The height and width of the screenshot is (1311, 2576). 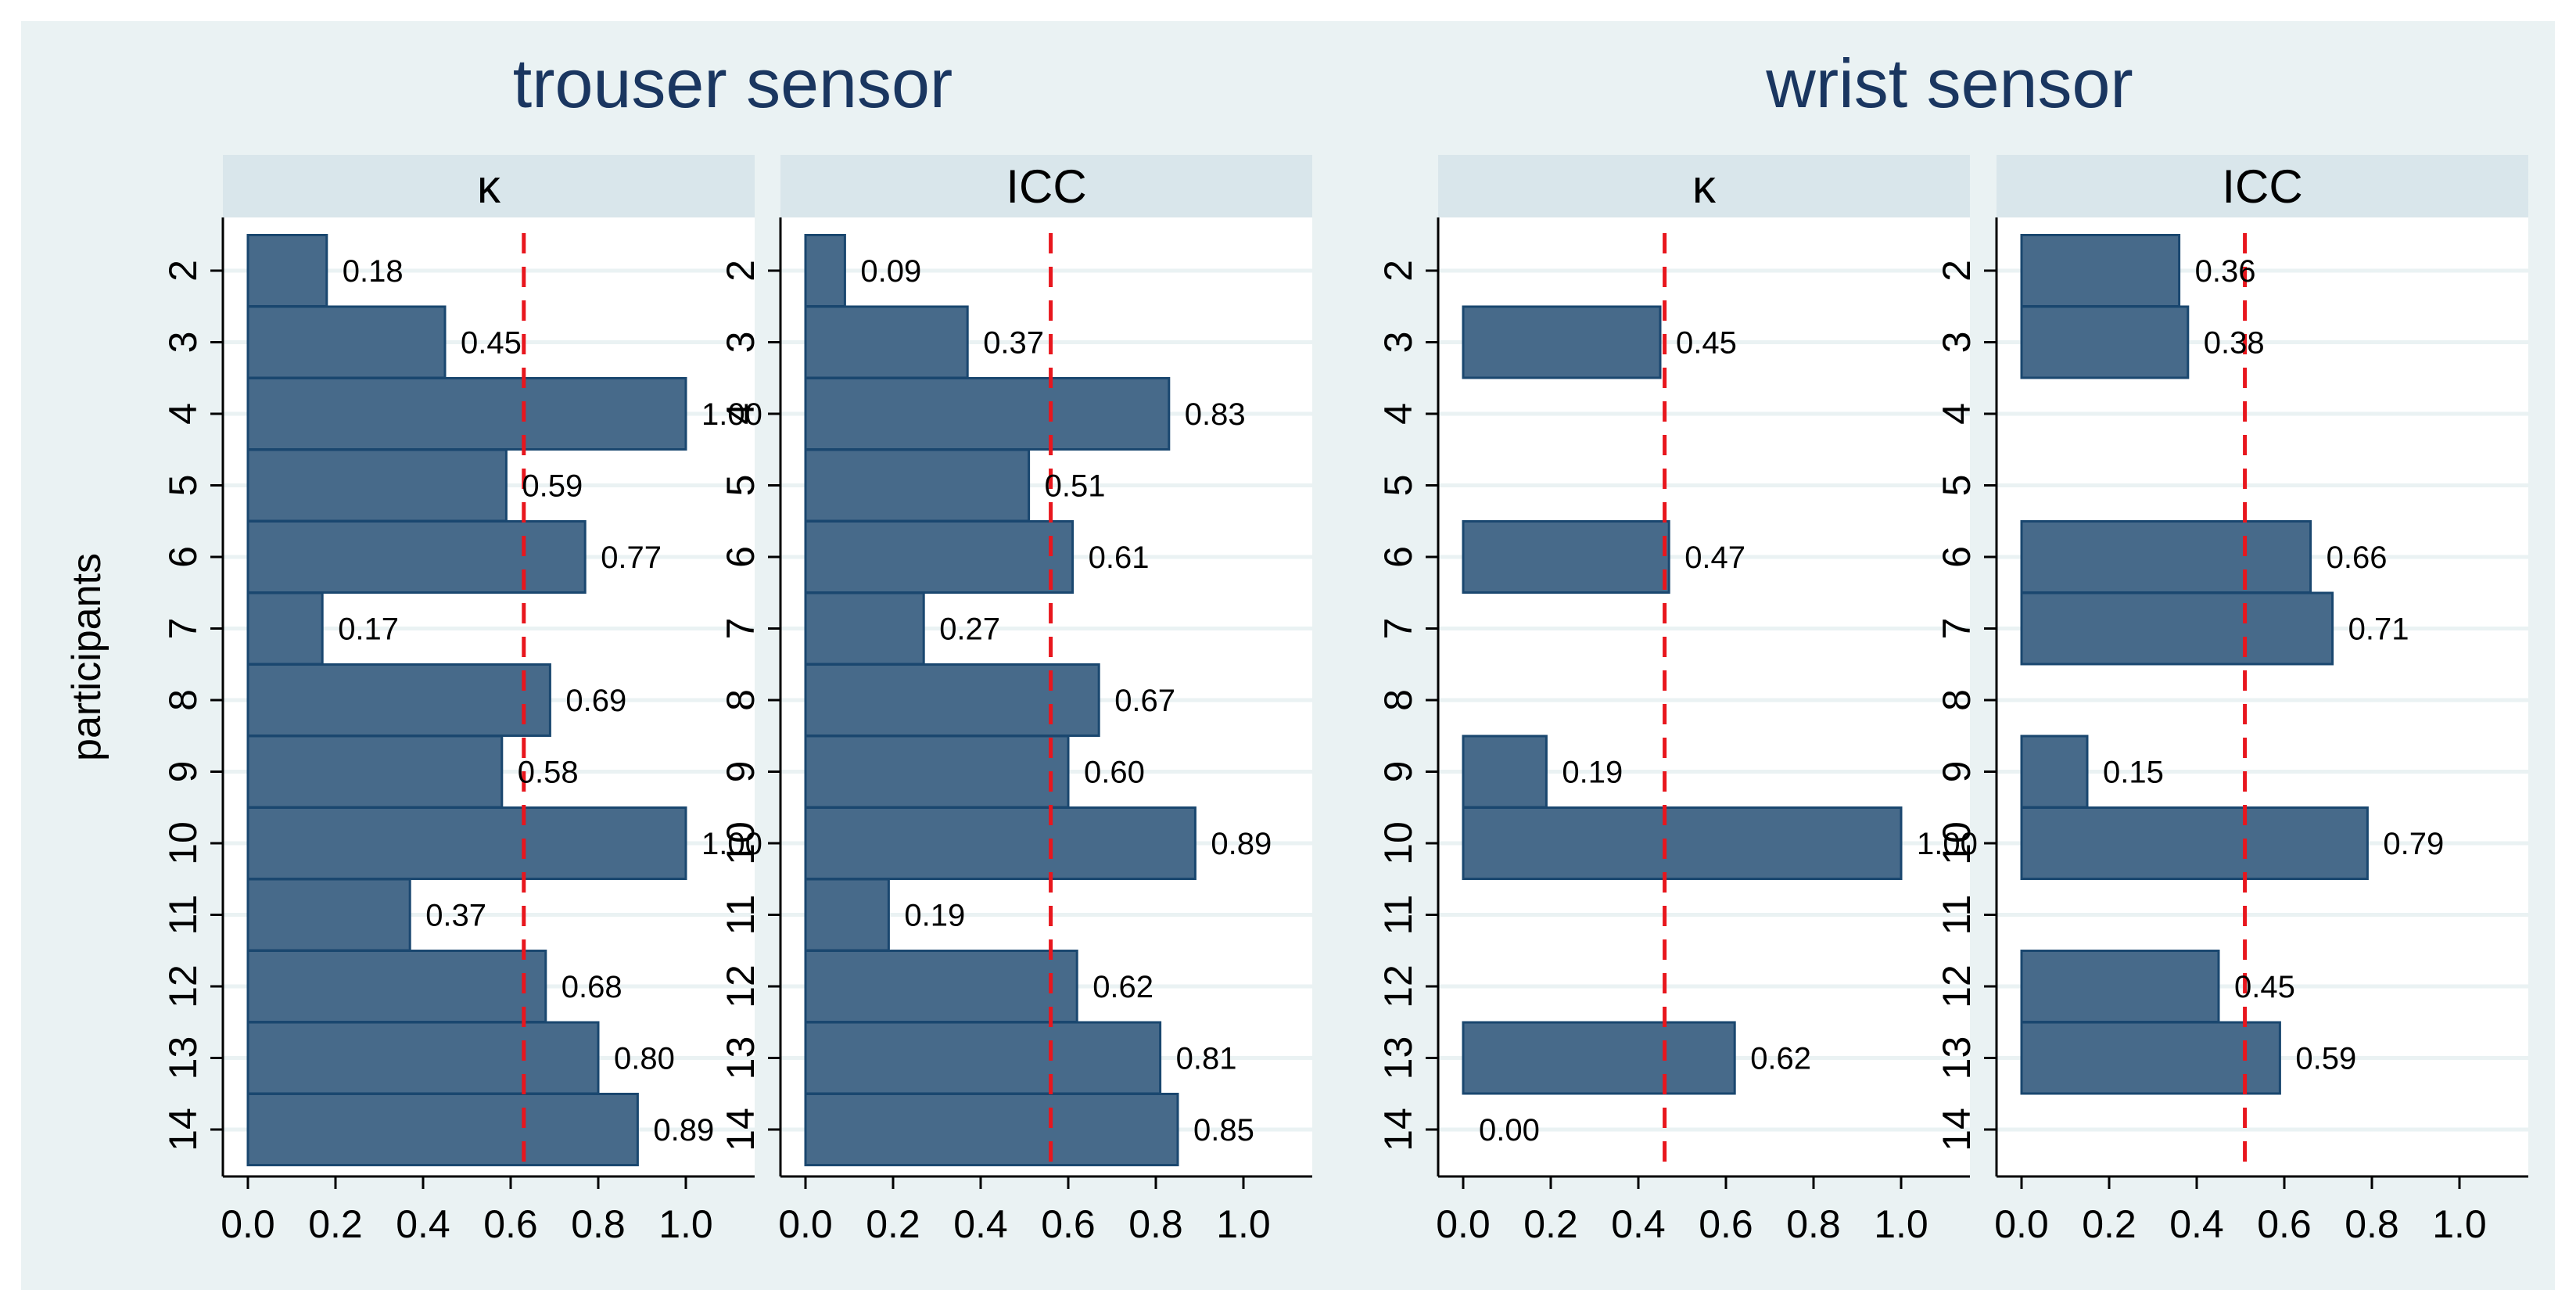 What do you see at coordinates (423, 1224) in the screenshot?
I see `x-tick-label-trouser-kappa: 0.4` at bounding box center [423, 1224].